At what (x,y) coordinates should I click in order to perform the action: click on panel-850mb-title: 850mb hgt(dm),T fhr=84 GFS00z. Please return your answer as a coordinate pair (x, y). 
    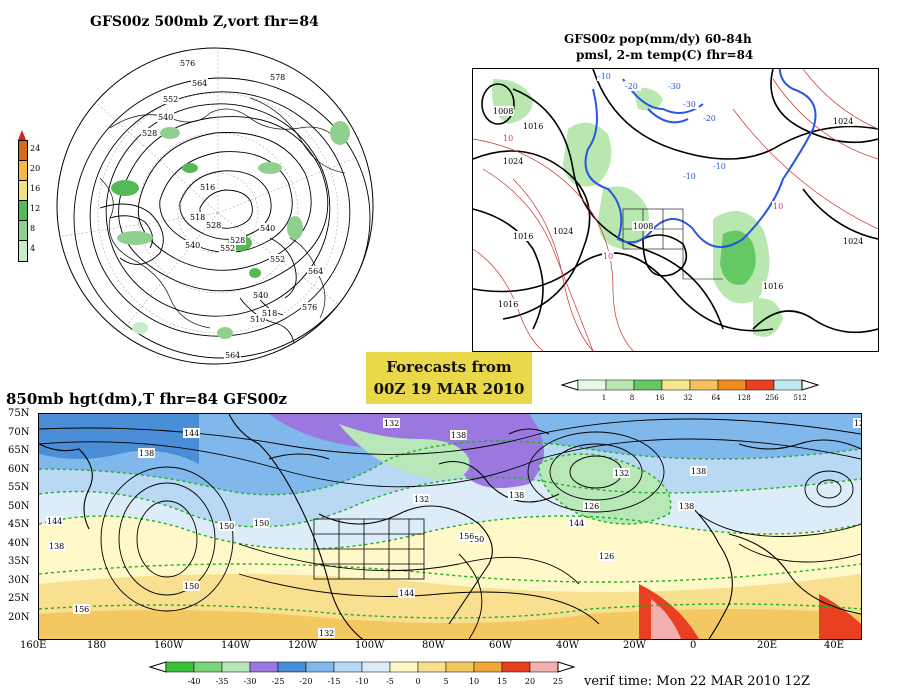
    Looking at the image, I should click on (146, 399).